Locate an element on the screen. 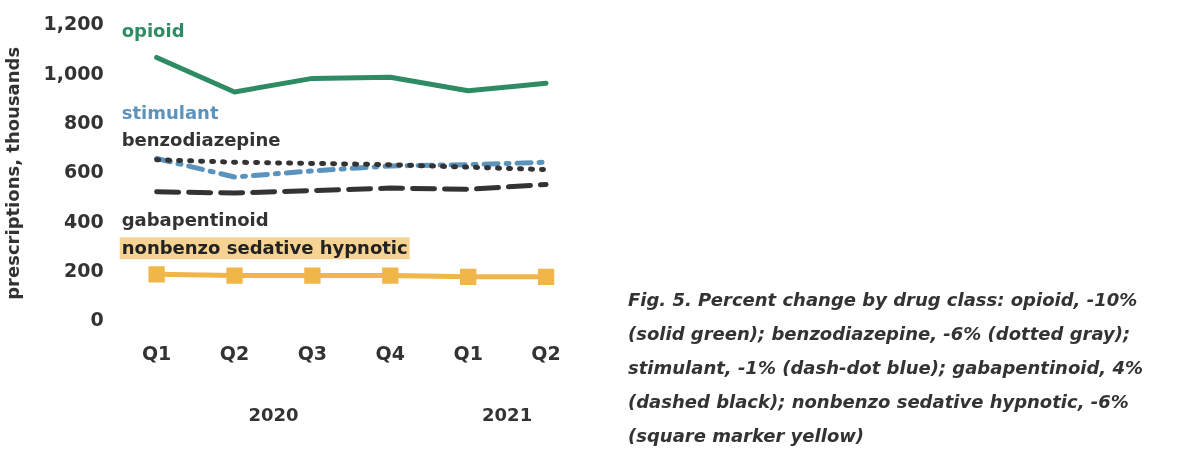  y-tick-label: 1,000 is located at coordinates (73, 72).